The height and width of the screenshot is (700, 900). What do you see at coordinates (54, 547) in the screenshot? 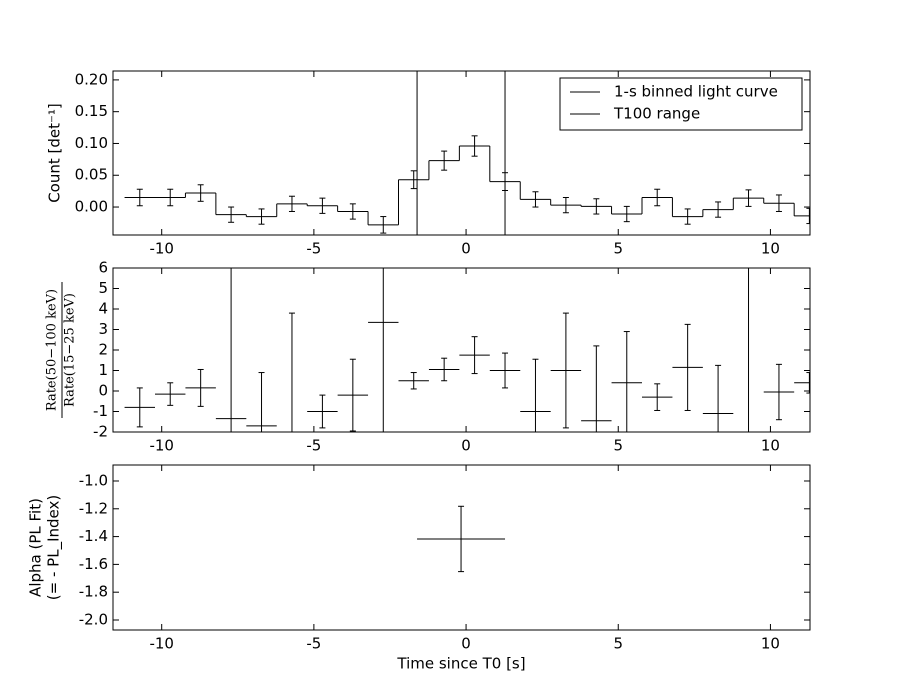
I see `y-axis-label: (= - PL_Index)` at bounding box center [54, 547].